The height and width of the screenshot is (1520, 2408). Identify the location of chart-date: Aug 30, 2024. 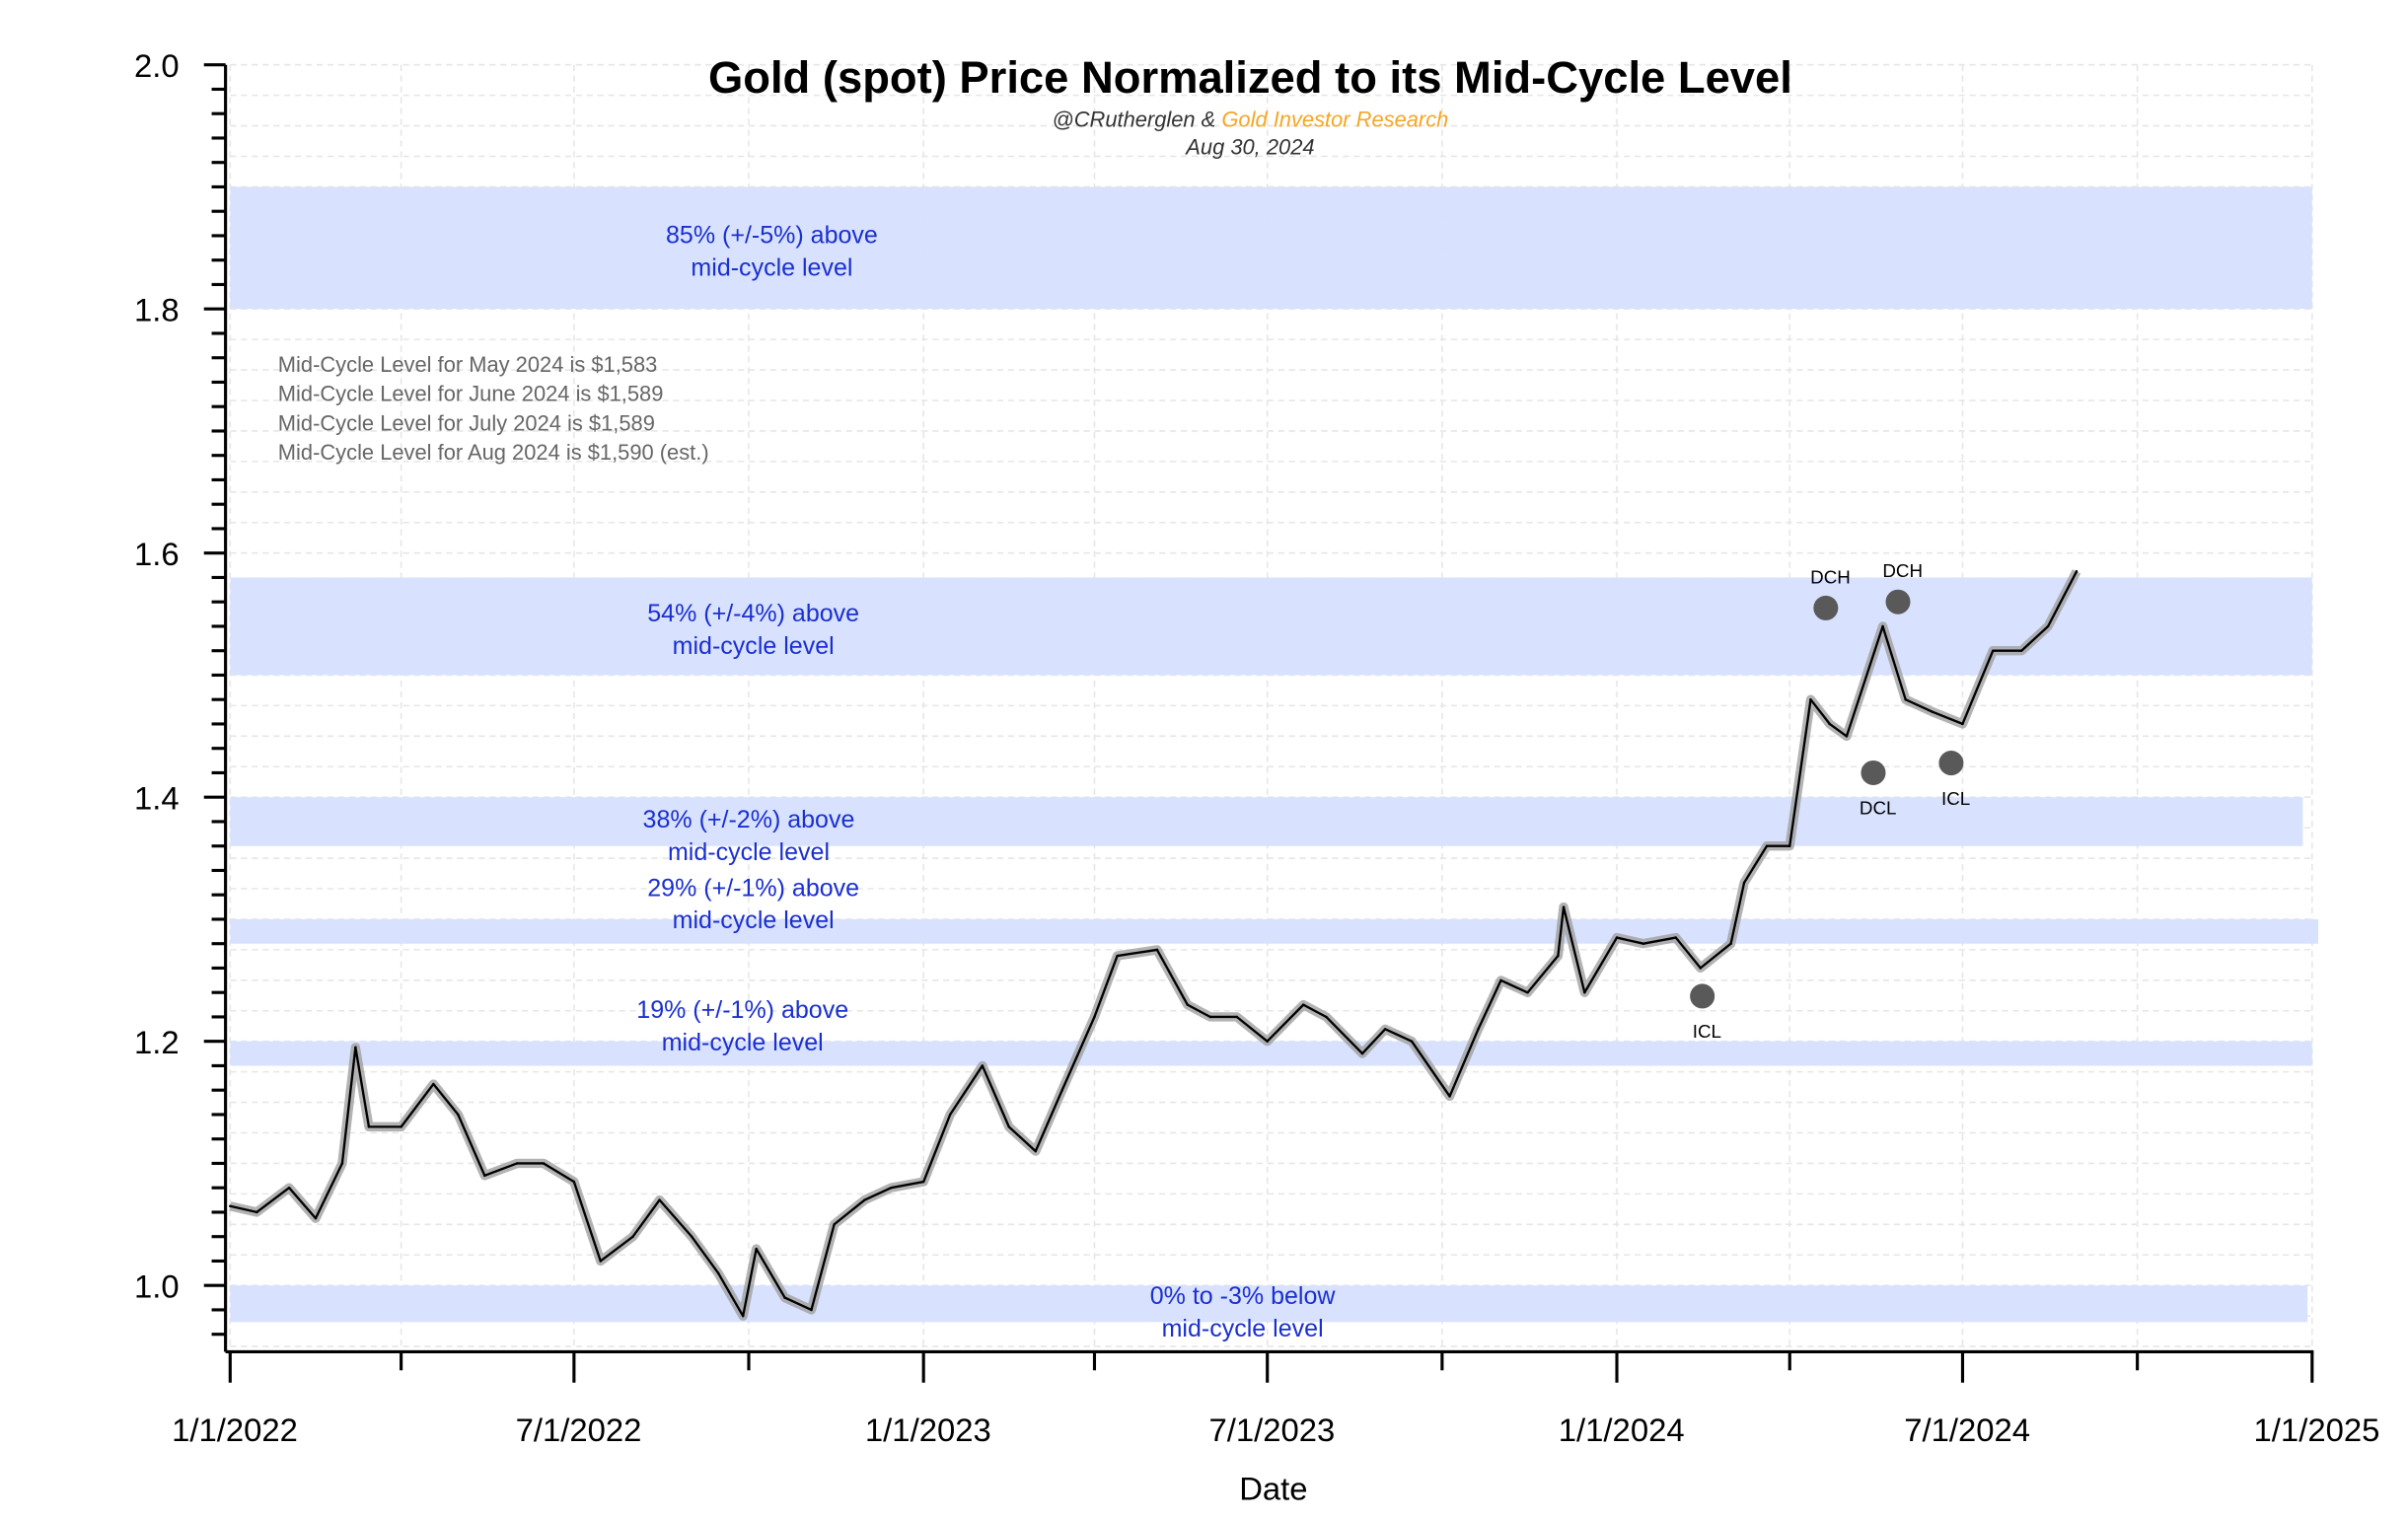
(1249, 146).